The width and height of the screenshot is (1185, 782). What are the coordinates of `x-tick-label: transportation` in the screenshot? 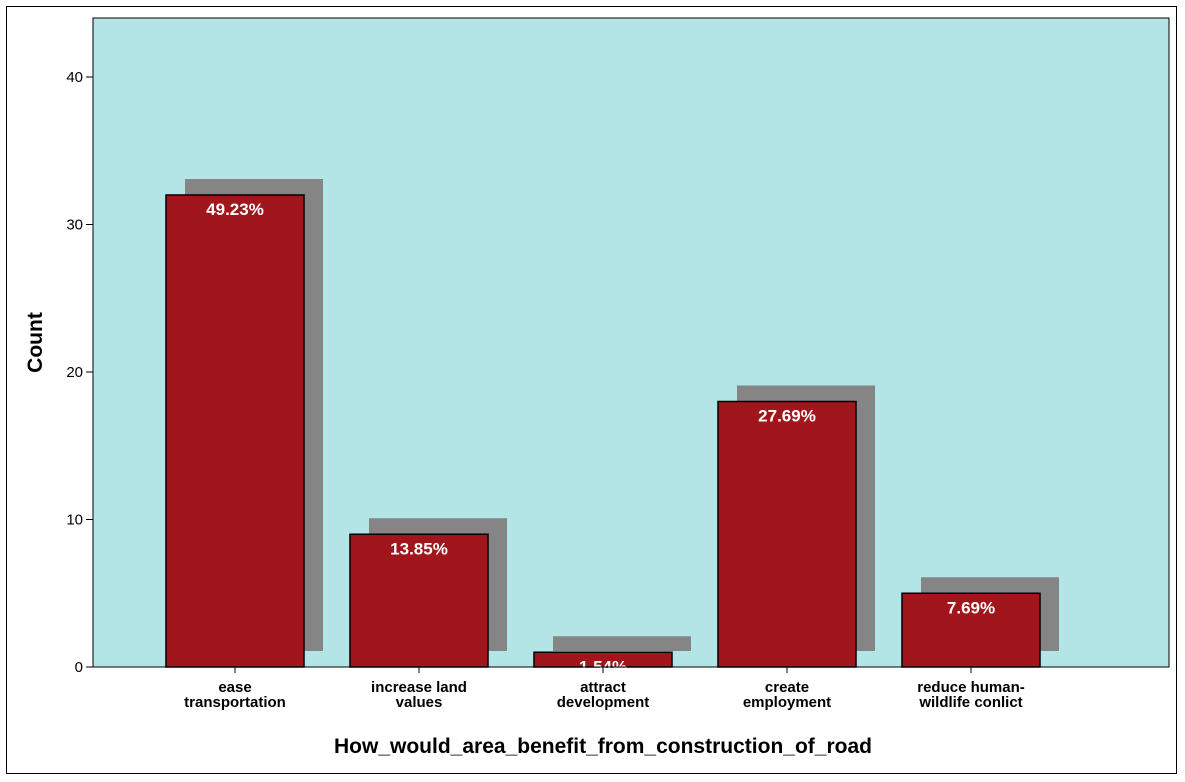 It's located at (235, 702).